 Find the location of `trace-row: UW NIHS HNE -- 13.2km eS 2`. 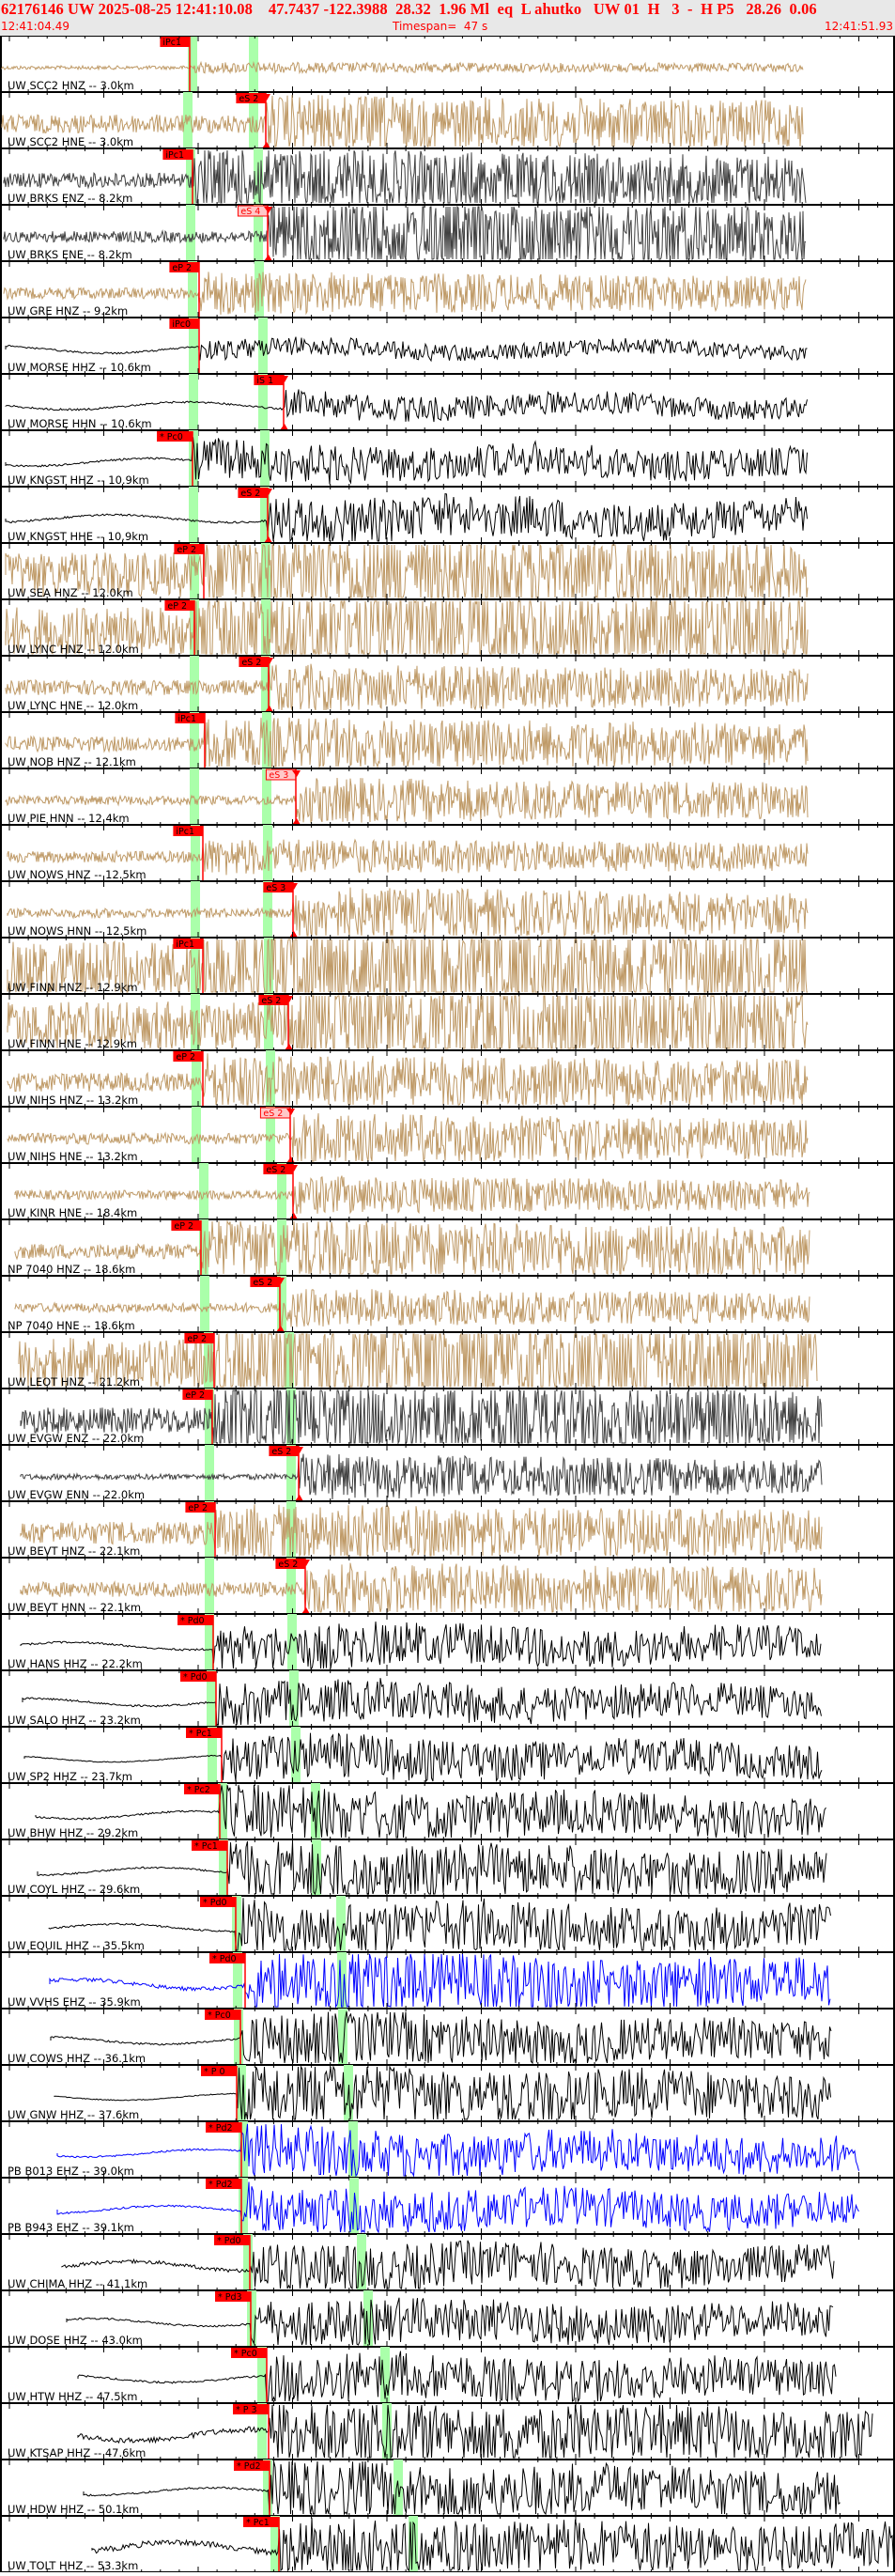

trace-row: UW NIHS HNE -- 13.2km eS 2 is located at coordinates (408, 1135).